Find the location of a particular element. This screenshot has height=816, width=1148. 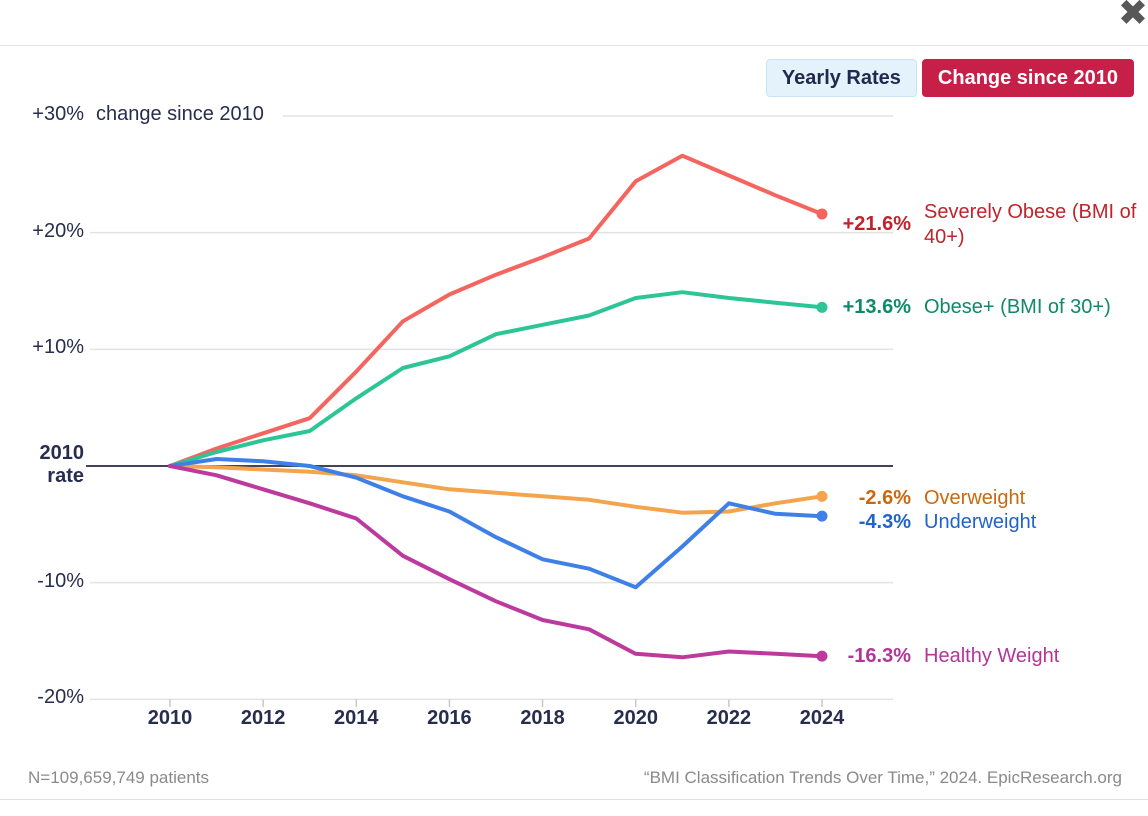

view-toggle-group: Yearly Rates Change since 2010 is located at coordinates (949, 78).